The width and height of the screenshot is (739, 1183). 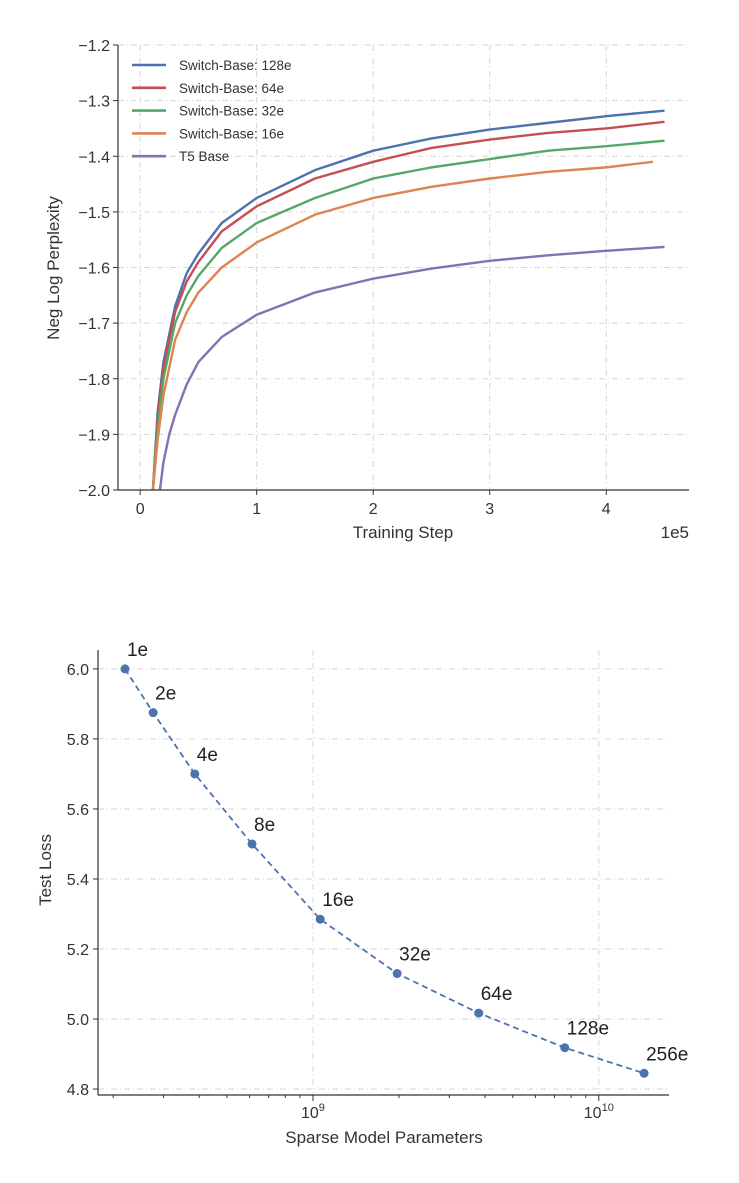 What do you see at coordinates (373, 509) in the screenshot?
I see `x-tick-label: 2` at bounding box center [373, 509].